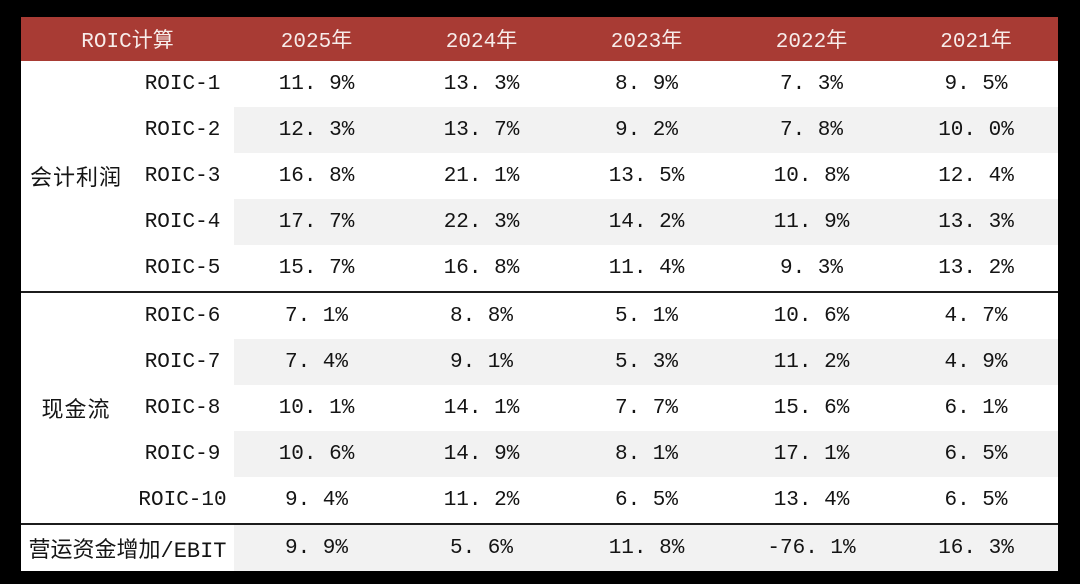 The image size is (1080, 584). Describe the element at coordinates (647, 84) in the screenshot. I see `value-cell: 8. 9%` at that location.